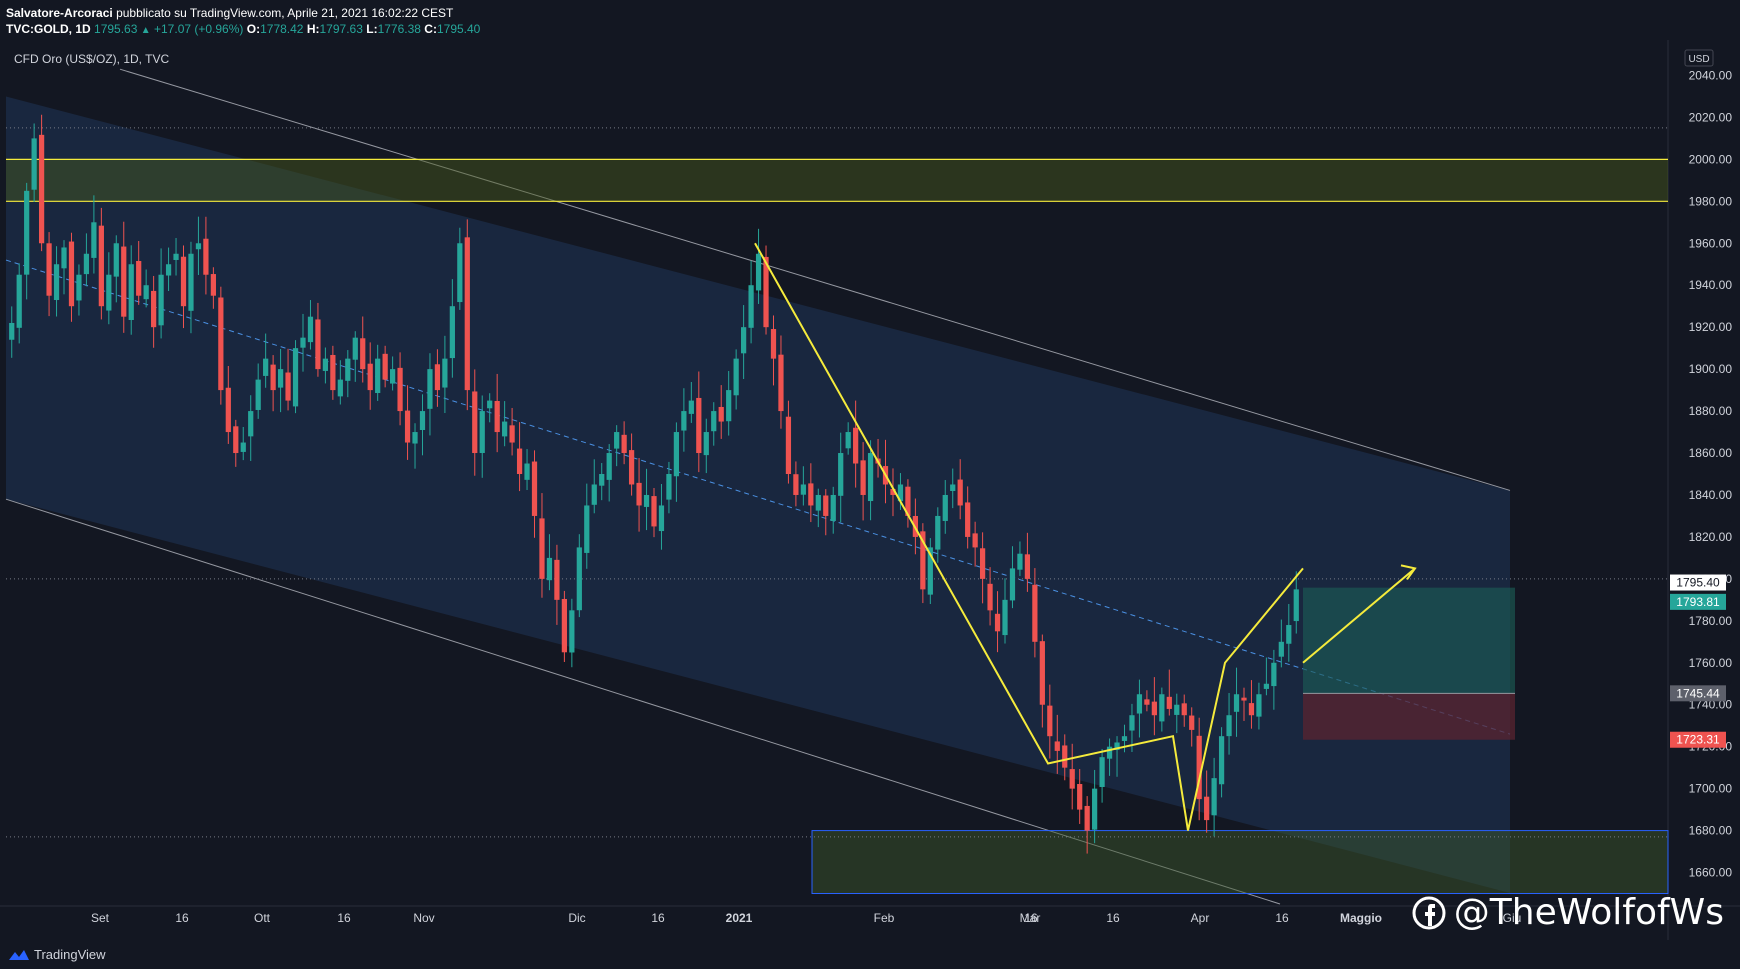 This screenshot has height=969, width=1740. What do you see at coordinates (423, 918) in the screenshot?
I see `time-tick: Nov` at bounding box center [423, 918].